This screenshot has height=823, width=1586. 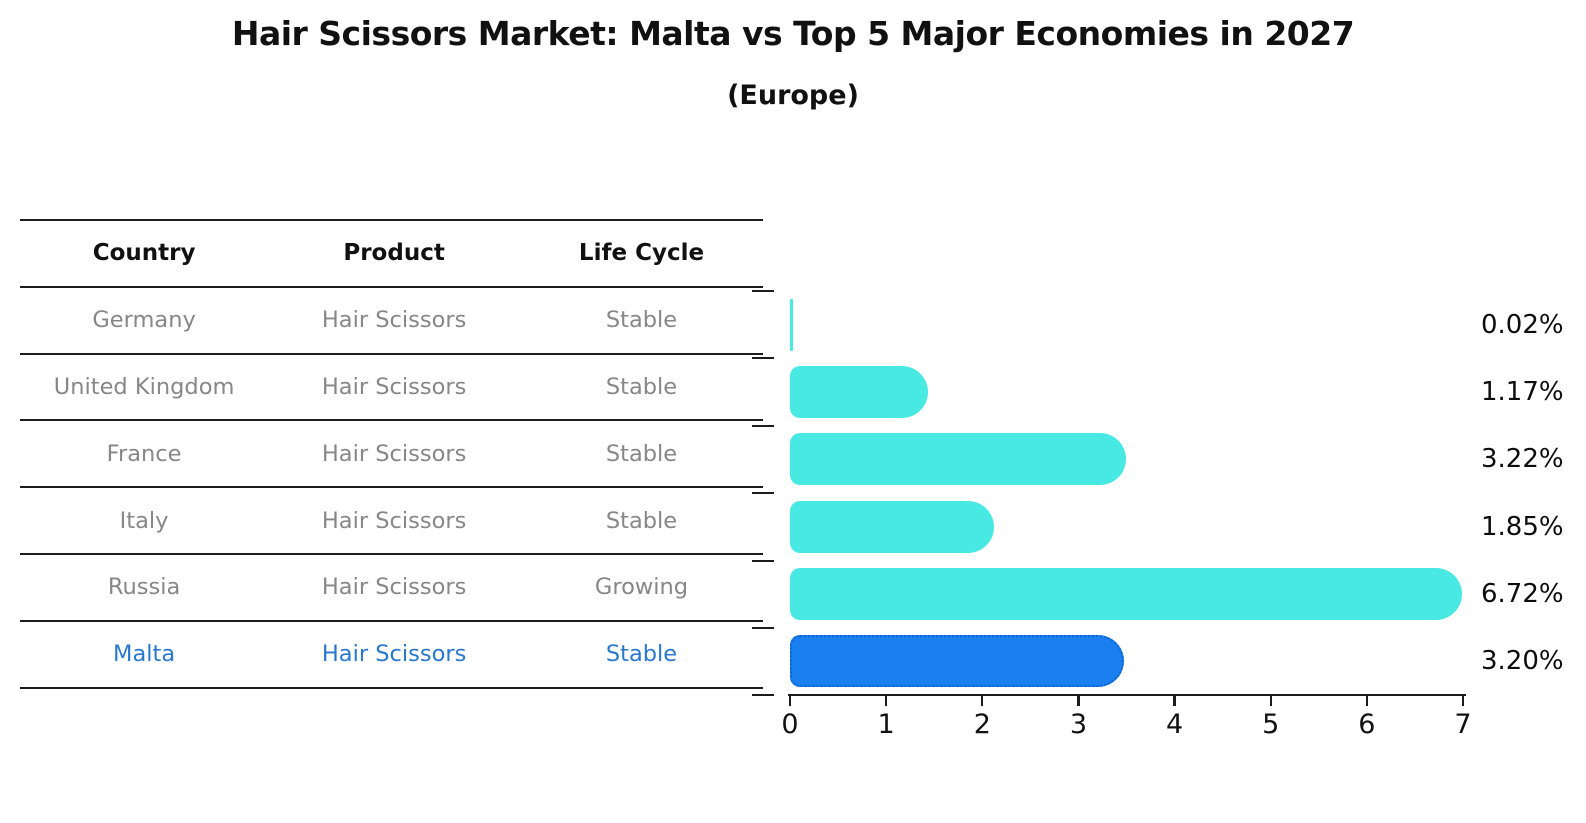 I want to click on bar-malta-highlighted, so click(x=957, y=661).